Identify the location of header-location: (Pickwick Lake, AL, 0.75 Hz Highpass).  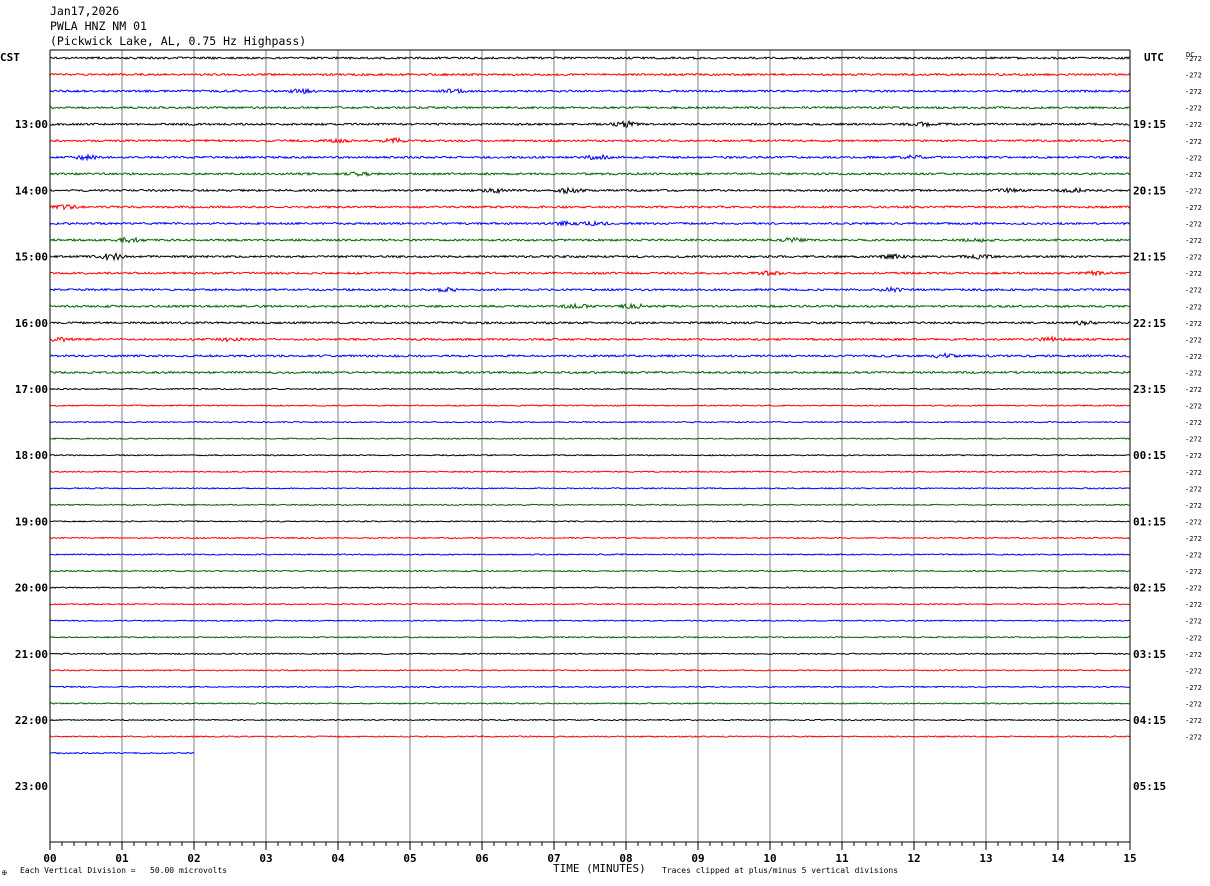
(178, 41).